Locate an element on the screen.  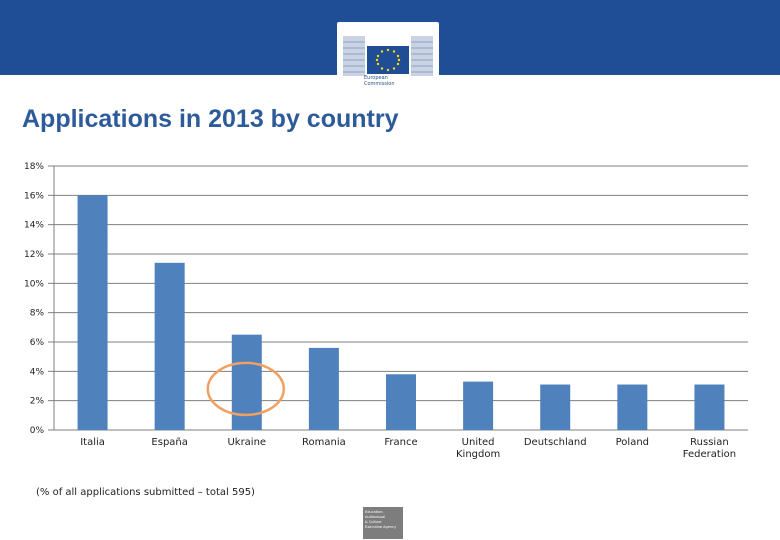
x-tick-label: Romania is located at coordinates (324, 442).